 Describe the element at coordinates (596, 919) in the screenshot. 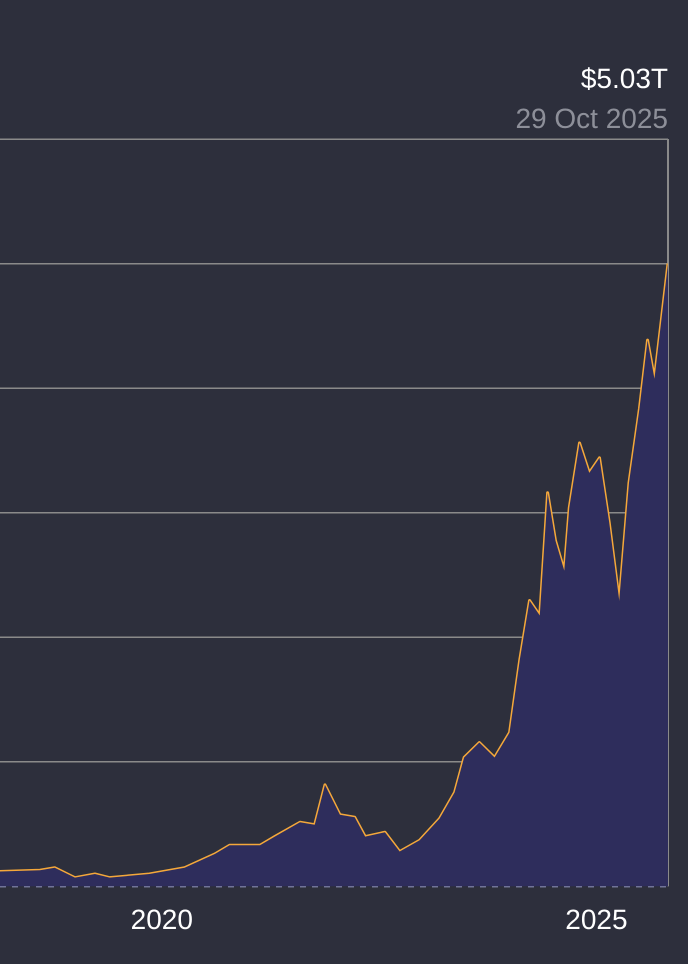

I see `x-tick-label: 2025` at that location.